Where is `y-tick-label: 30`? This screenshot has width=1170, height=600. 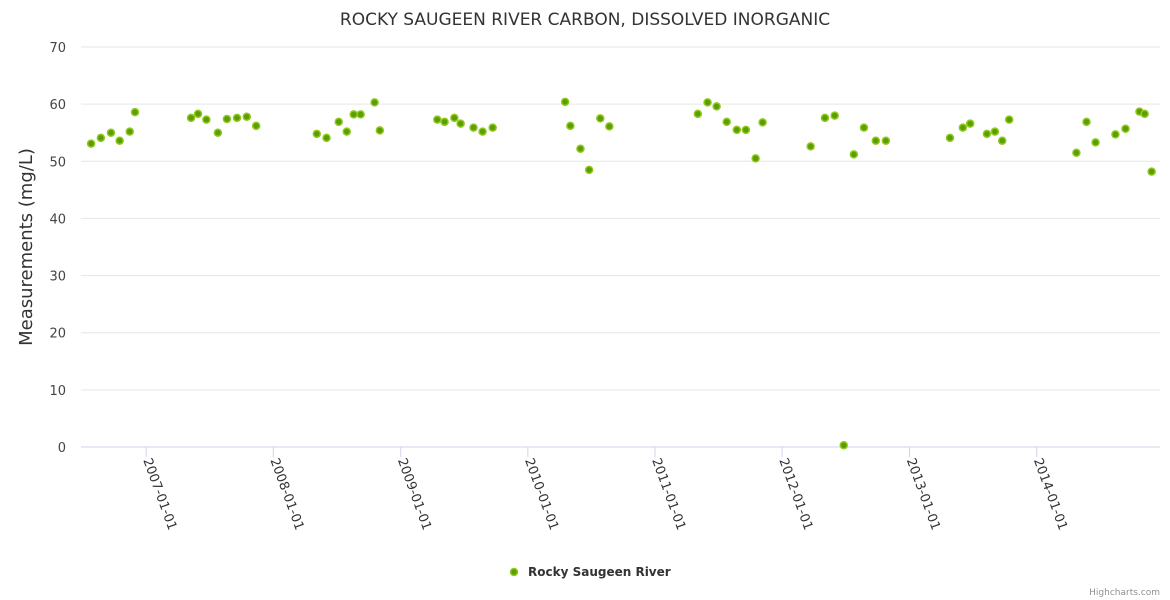 y-tick-label: 30 is located at coordinates (57, 277).